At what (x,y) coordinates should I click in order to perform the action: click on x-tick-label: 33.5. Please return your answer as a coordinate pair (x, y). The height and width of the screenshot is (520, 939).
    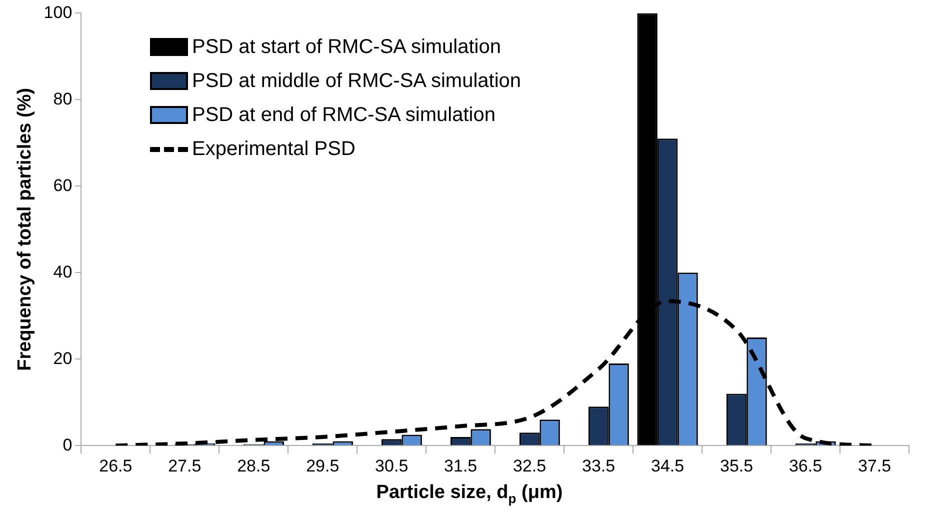
    Looking at the image, I should click on (599, 466).